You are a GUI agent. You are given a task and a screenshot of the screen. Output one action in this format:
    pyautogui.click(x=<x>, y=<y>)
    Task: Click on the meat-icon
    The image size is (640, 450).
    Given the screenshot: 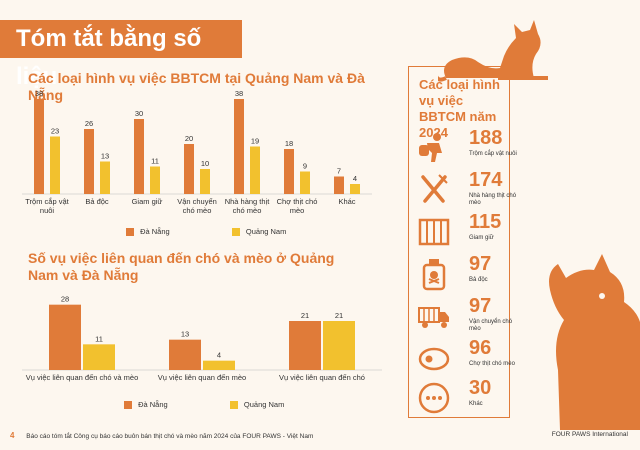 What is the action you would take?
    pyautogui.click(x=434, y=359)
    